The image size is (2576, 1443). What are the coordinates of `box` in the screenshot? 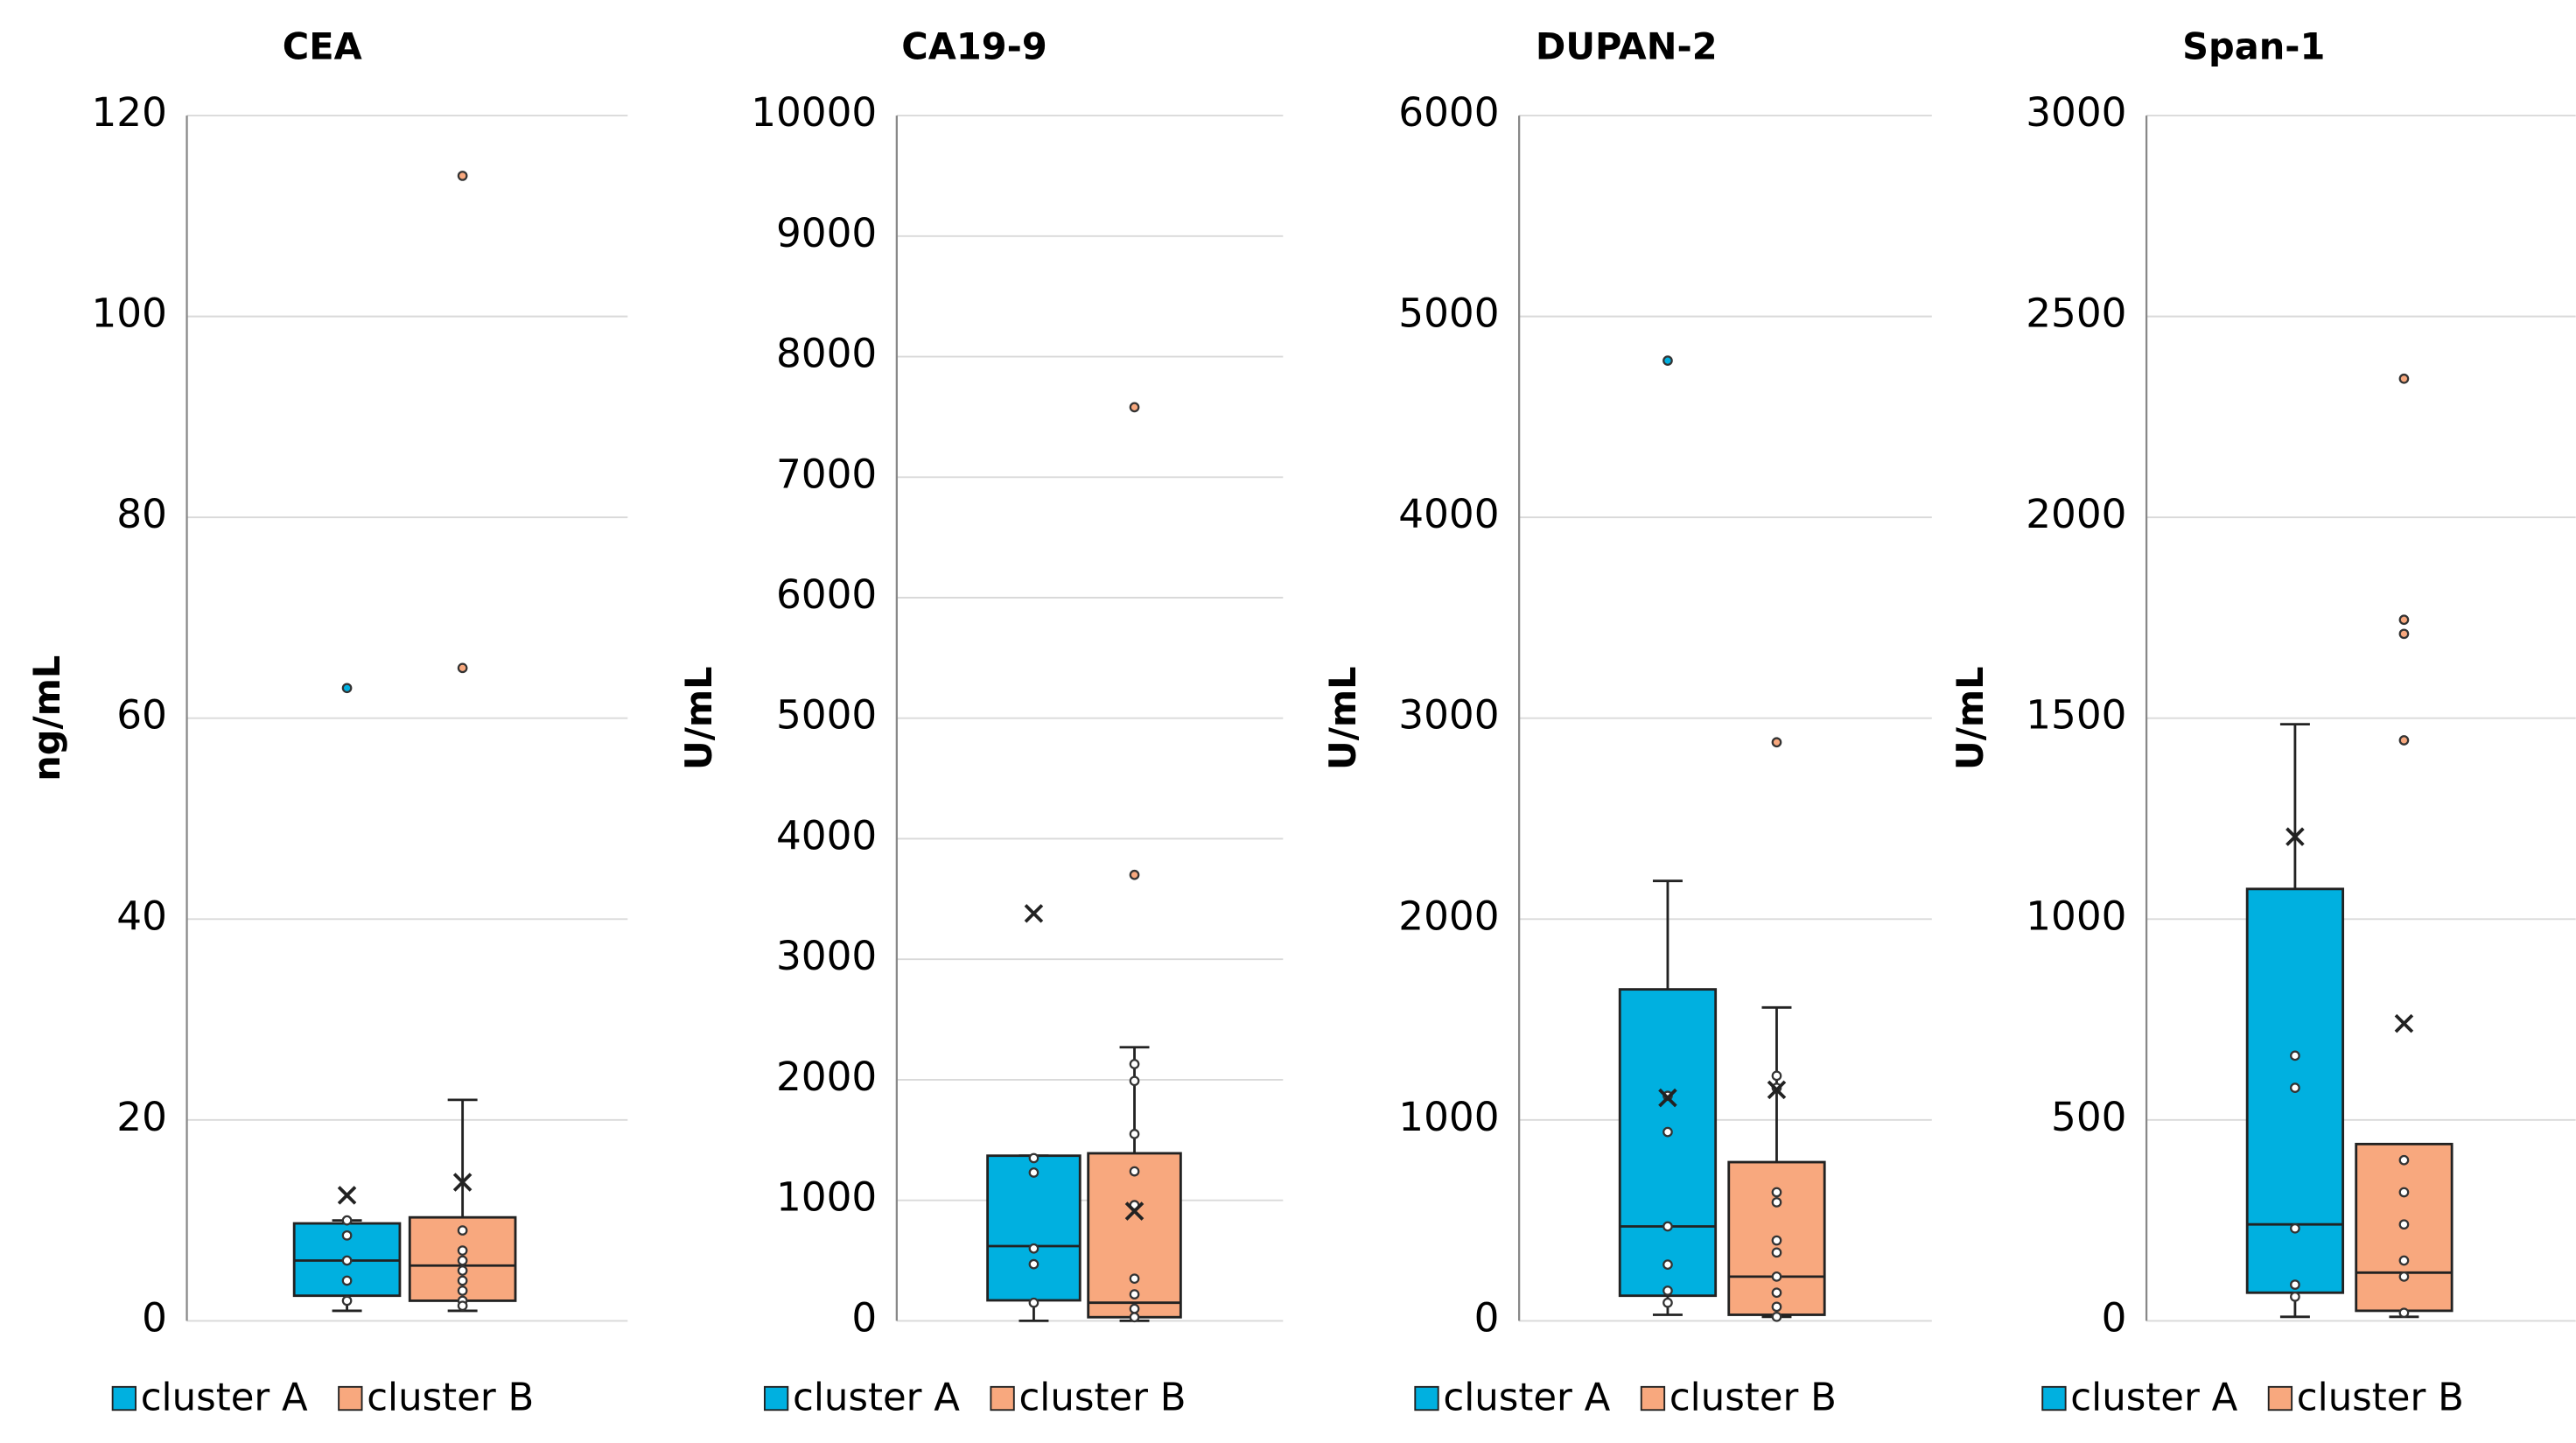 It's located at (1668, 1143).